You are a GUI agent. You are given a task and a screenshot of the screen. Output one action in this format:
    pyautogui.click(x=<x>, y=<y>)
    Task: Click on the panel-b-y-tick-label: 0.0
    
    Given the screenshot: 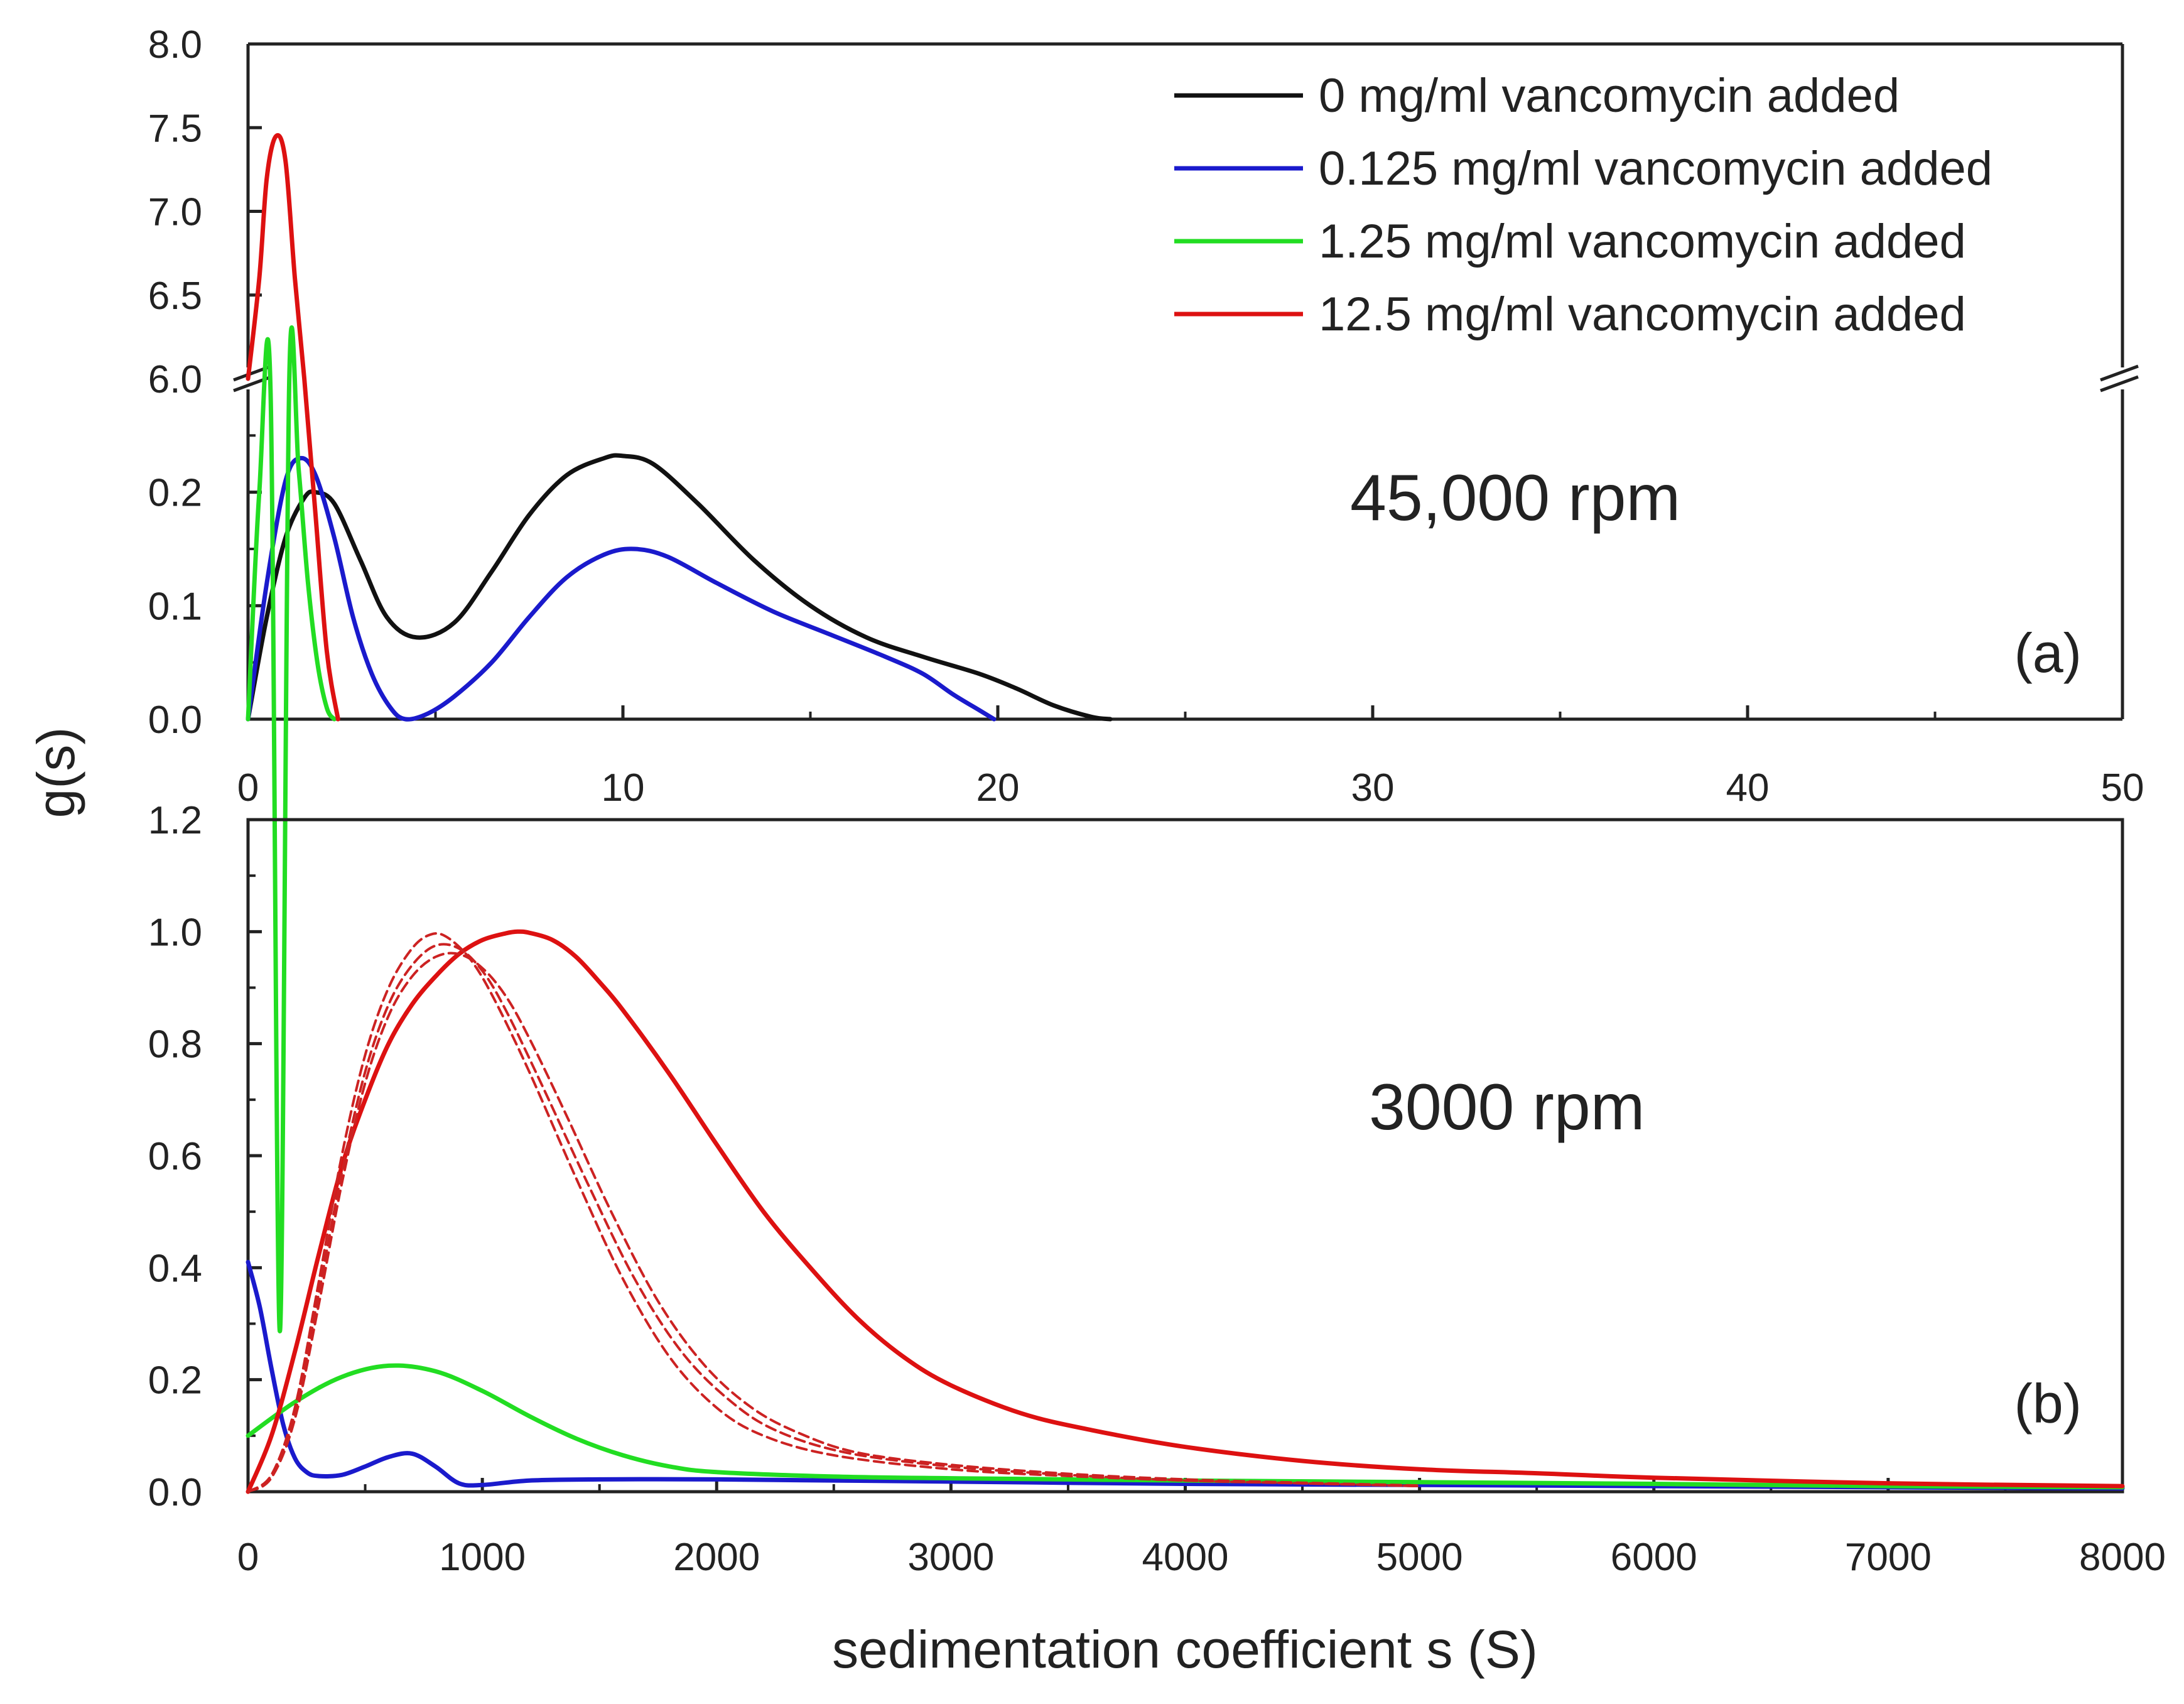 What is the action you would take?
    pyautogui.click(x=175, y=1492)
    